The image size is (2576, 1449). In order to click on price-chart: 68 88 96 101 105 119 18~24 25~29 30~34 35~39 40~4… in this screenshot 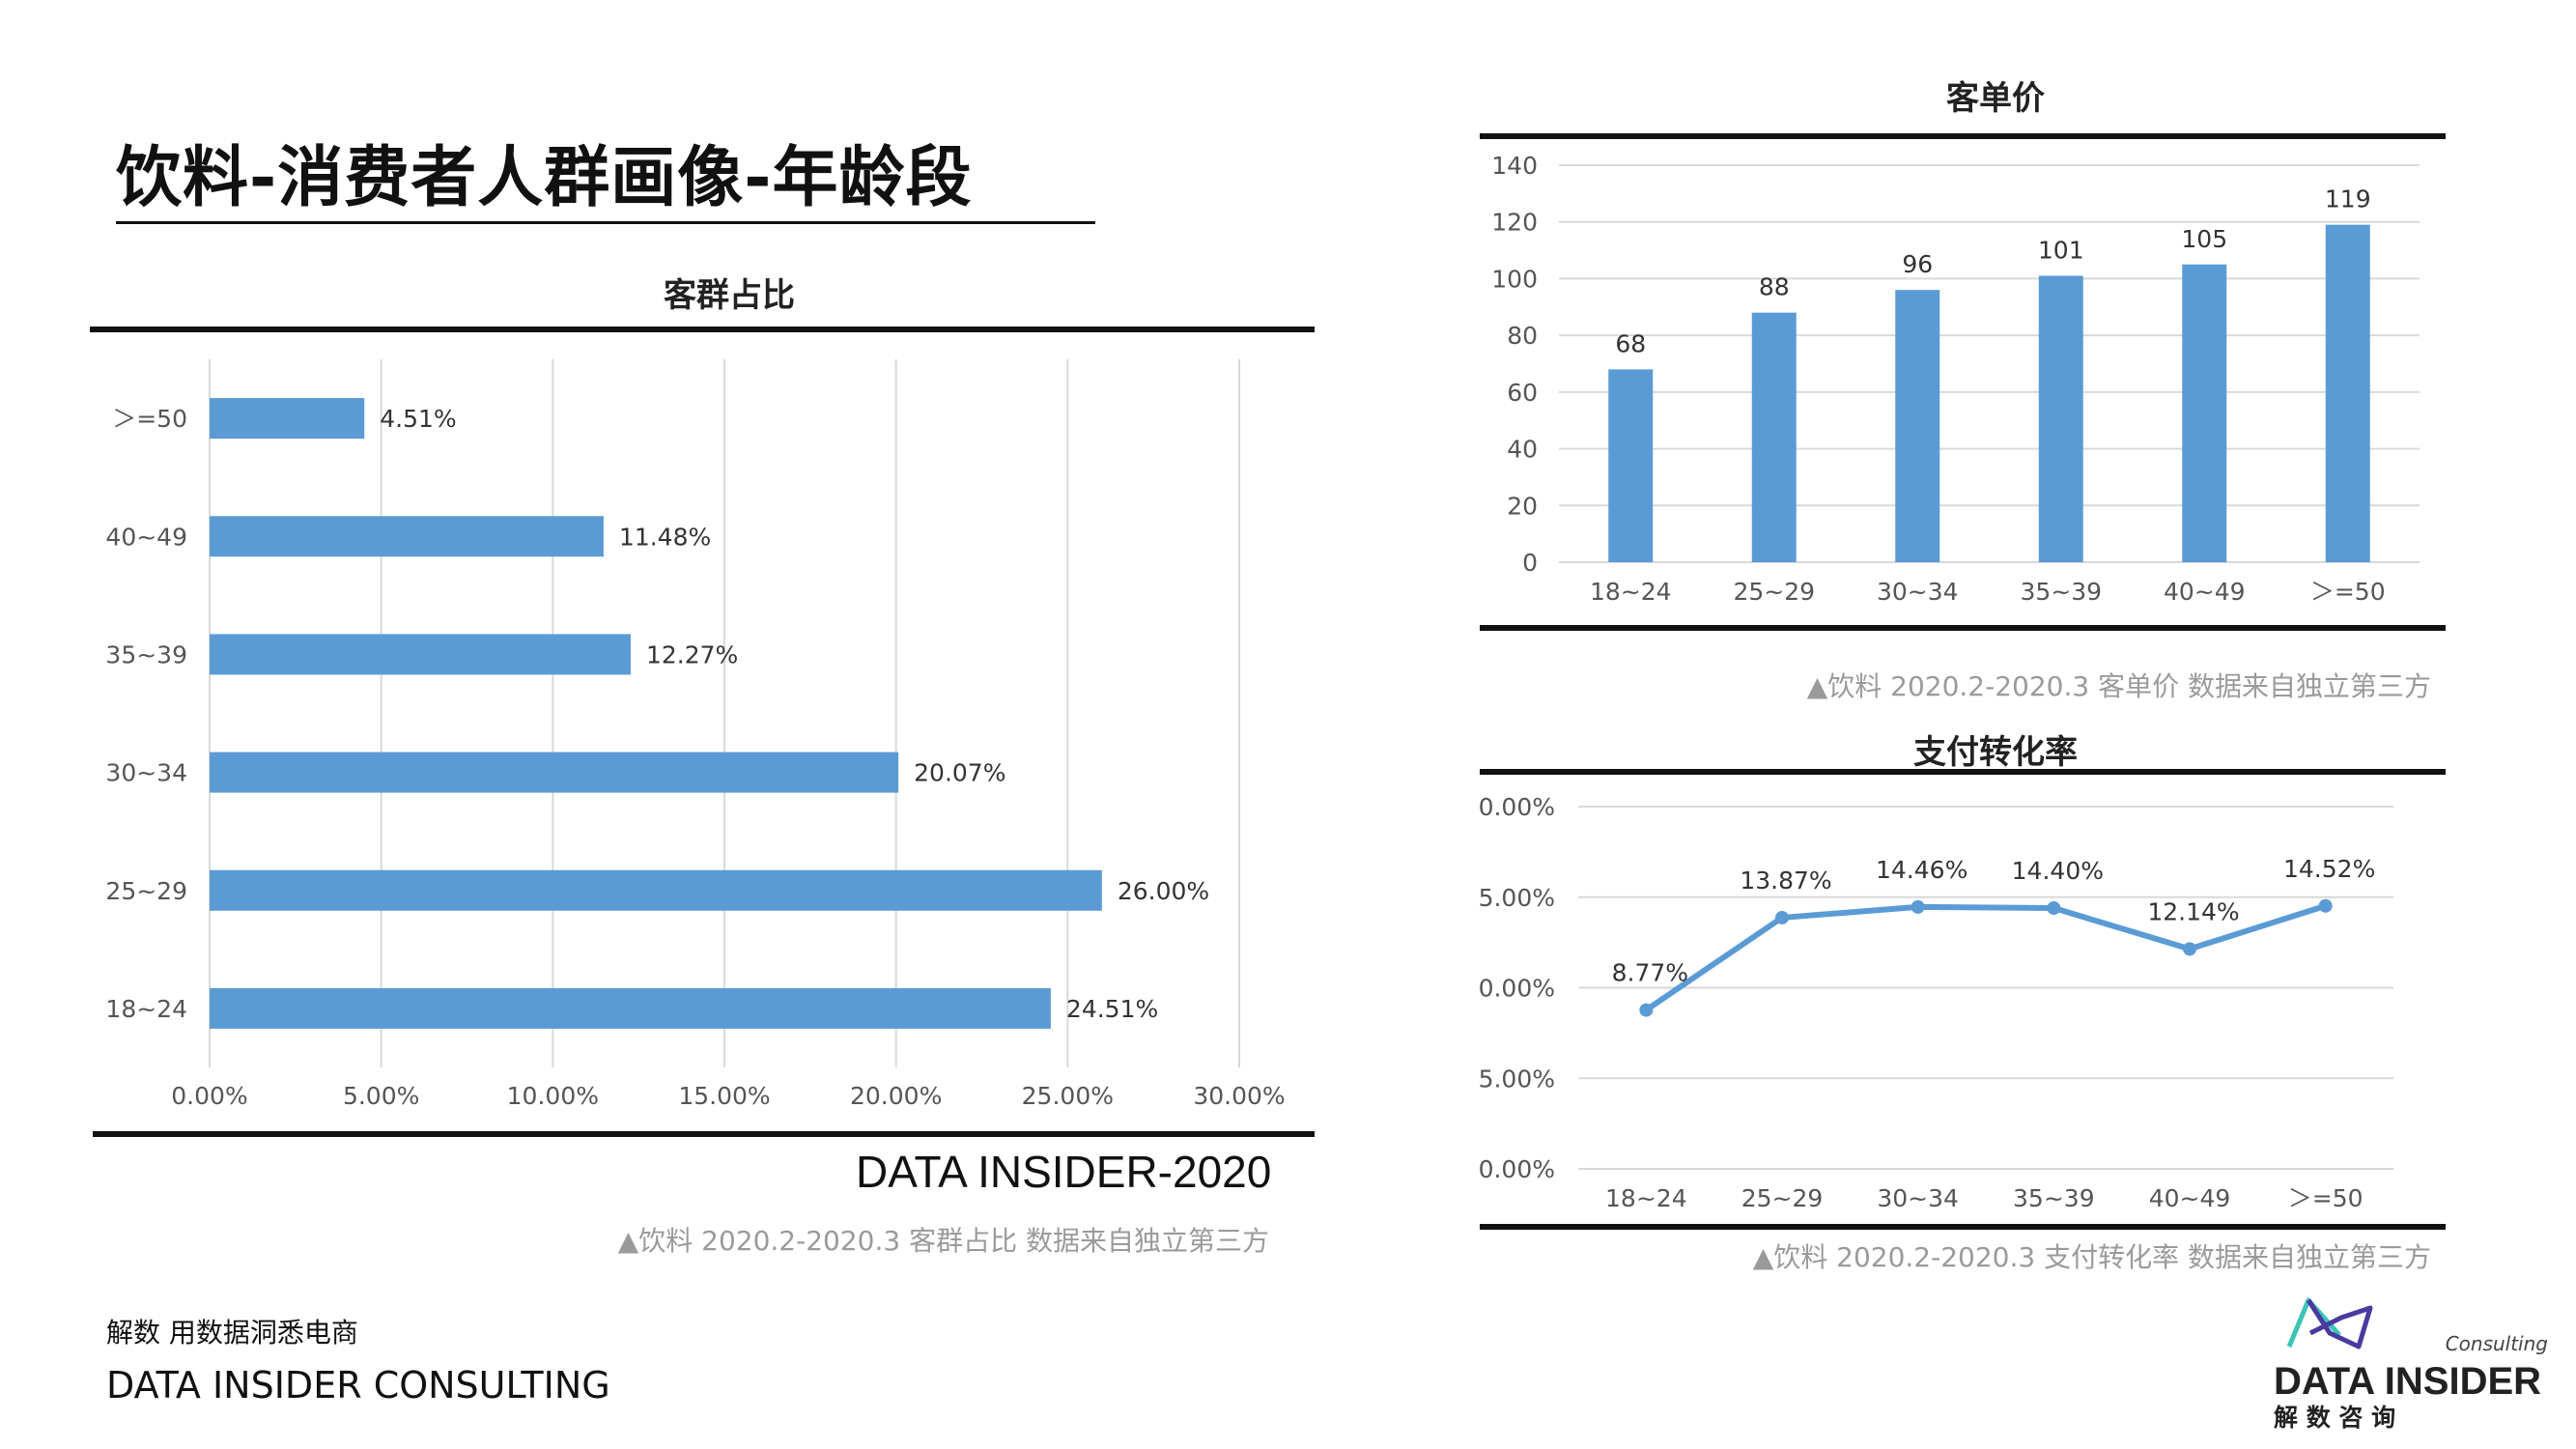, I will do `click(1955, 379)`.